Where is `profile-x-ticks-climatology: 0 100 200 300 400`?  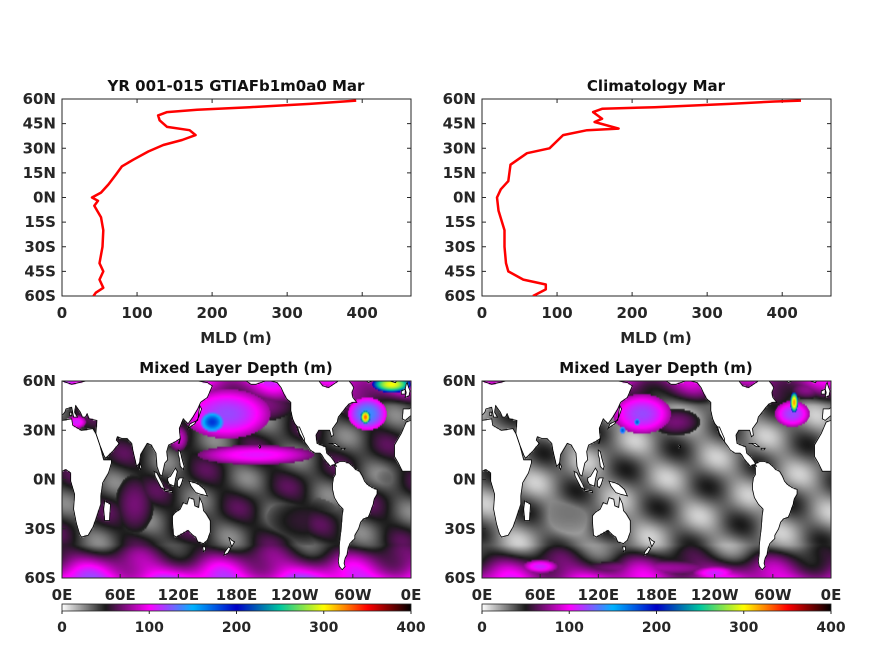 profile-x-ticks-climatology: 0 100 200 300 400 is located at coordinates (637, 210).